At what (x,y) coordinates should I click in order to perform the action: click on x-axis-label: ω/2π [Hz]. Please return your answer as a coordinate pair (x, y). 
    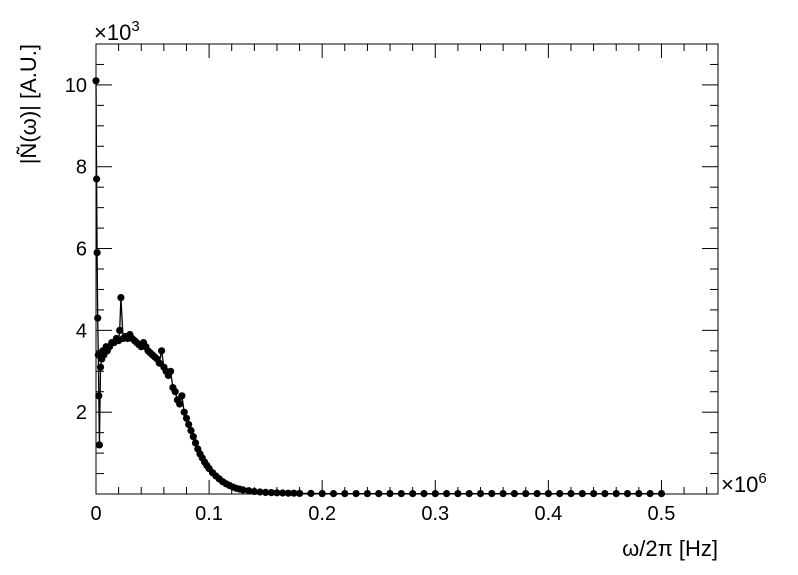
    Looking at the image, I should click on (670, 548).